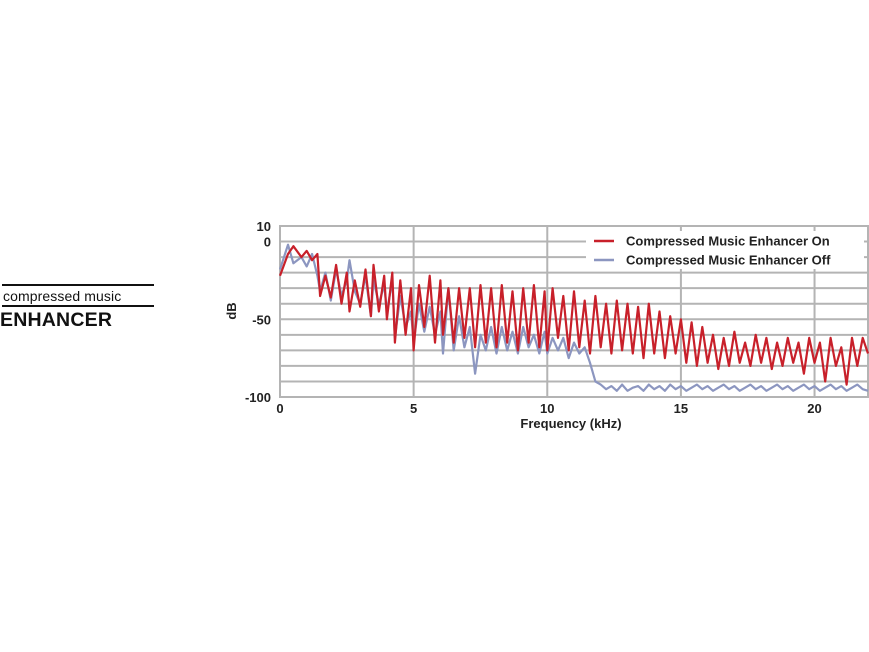 This screenshot has width=869, height=652. Describe the element at coordinates (258, 397) in the screenshot. I see `y-tick-label: -100` at that location.